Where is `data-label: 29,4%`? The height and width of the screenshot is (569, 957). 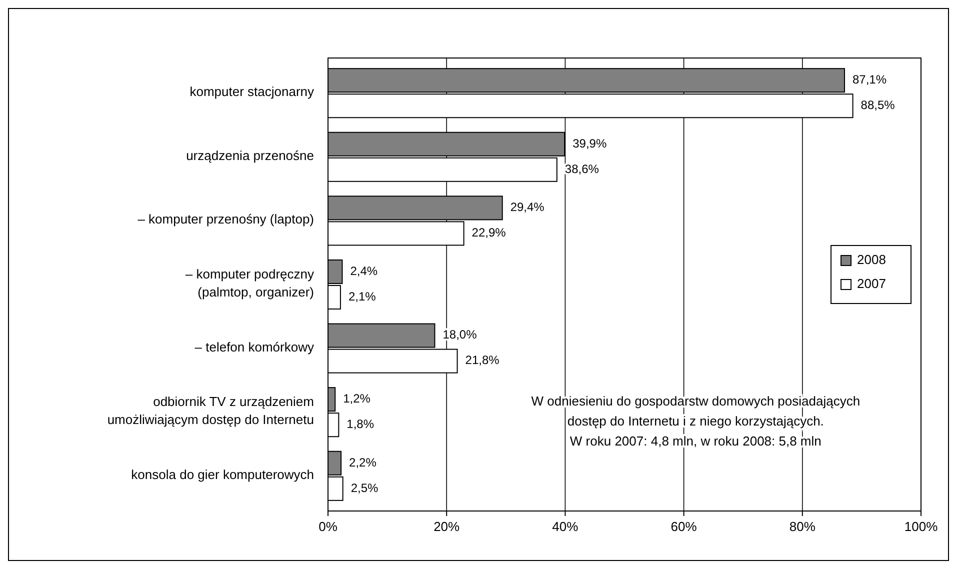
data-label: 29,4% is located at coordinates (527, 207).